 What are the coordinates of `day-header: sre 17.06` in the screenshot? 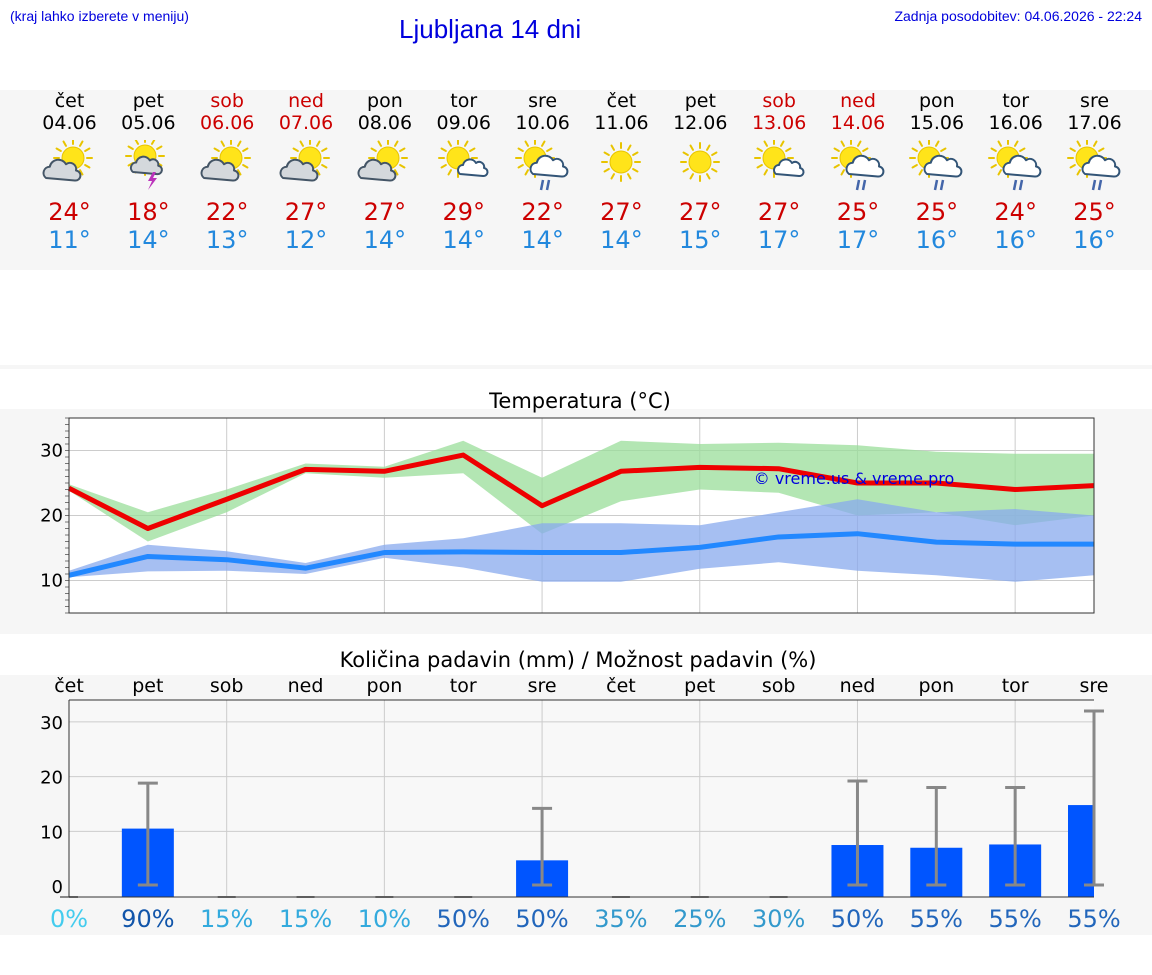 It's located at (1094, 112).